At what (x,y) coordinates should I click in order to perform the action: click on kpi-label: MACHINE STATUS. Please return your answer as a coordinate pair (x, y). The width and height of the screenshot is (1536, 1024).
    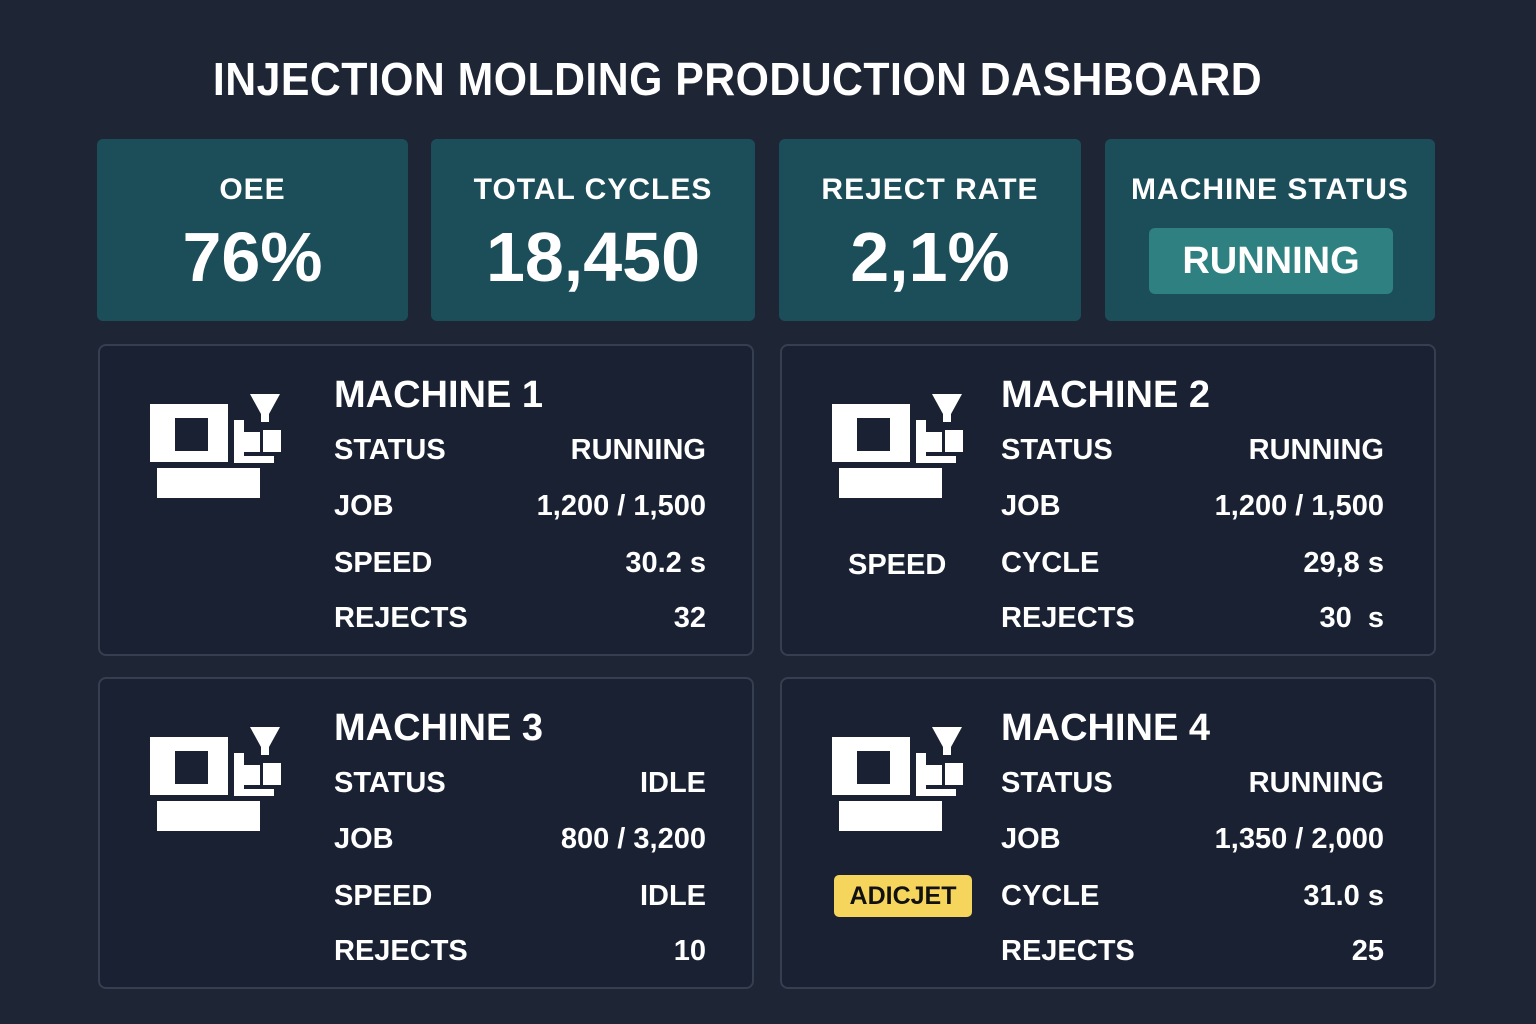
    Looking at the image, I should click on (1270, 189).